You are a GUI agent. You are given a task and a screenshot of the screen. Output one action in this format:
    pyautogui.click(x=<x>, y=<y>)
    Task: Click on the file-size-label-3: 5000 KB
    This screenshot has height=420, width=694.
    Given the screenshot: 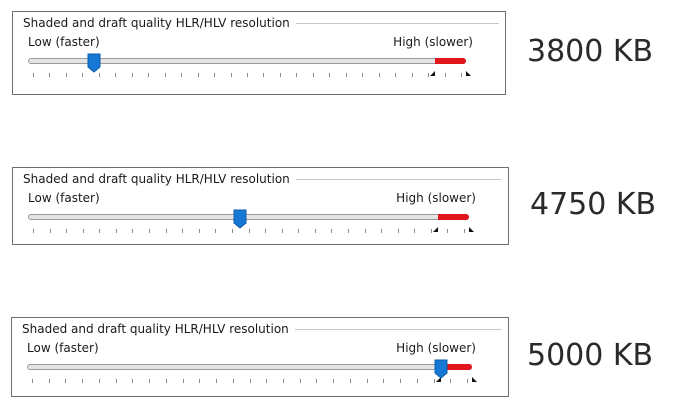 What is the action you would take?
    pyautogui.click(x=590, y=355)
    